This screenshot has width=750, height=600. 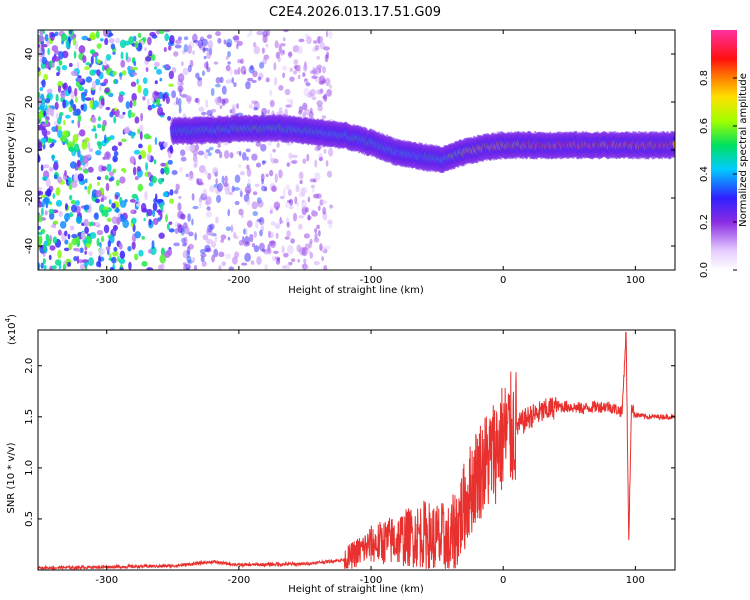 What do you see at coordinates (11, 329) in the screenshot?
I see `svg-text: (x104)` at bounding box center [11, 329].